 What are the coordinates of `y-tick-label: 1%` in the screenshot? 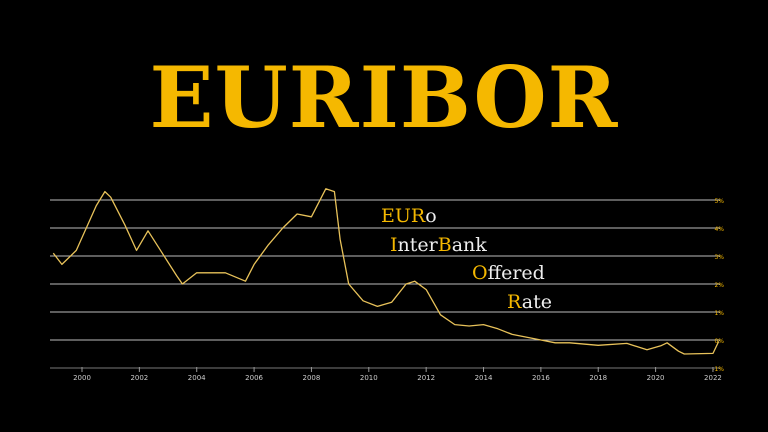 It's located at (719, 313).